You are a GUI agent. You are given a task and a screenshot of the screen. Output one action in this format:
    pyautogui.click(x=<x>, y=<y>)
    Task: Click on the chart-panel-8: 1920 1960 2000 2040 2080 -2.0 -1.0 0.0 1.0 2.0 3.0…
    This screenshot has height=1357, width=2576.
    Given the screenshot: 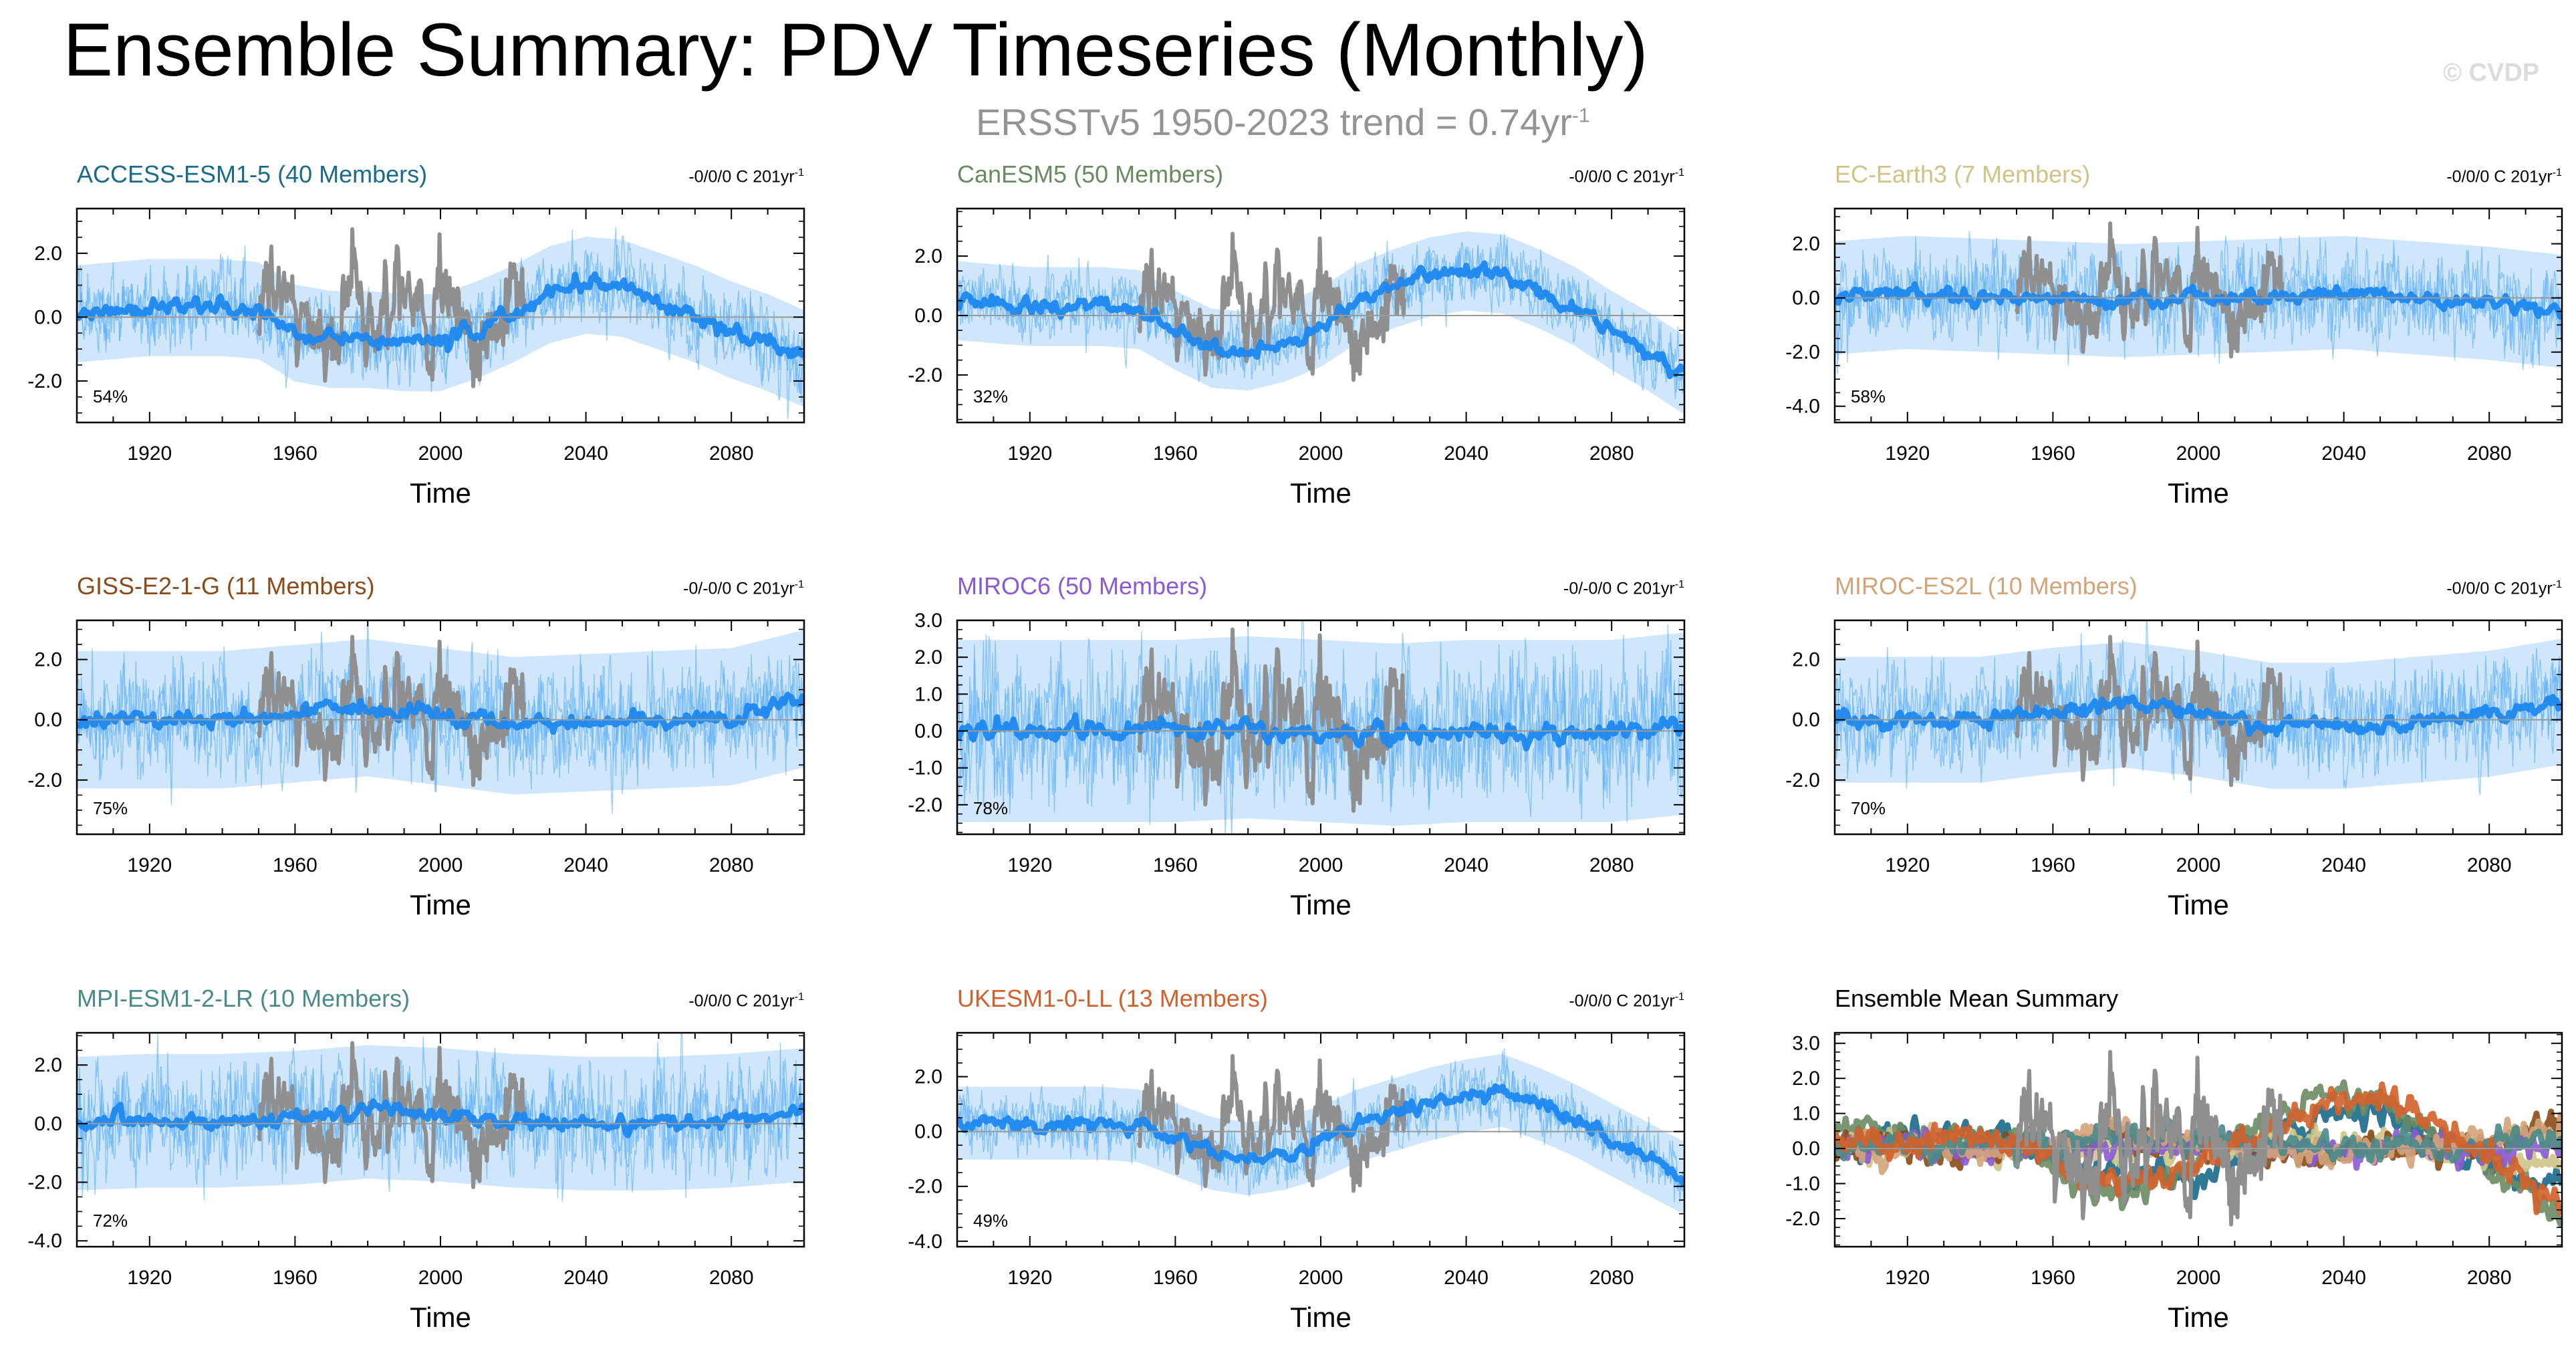 What is the action you would take?
    pyautogui.click(x=2174, y=1182)
    